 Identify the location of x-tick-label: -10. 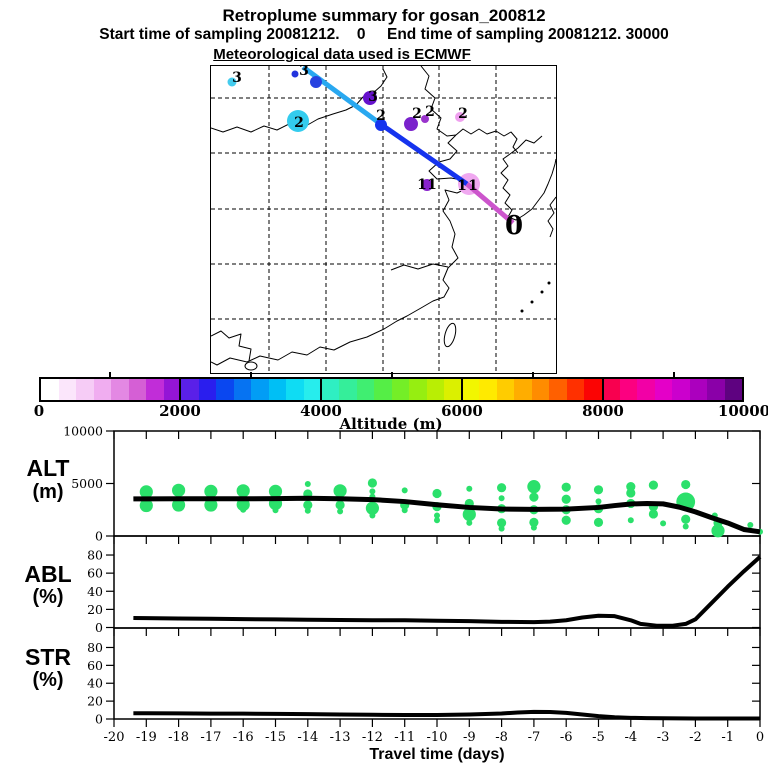
(437, 737).